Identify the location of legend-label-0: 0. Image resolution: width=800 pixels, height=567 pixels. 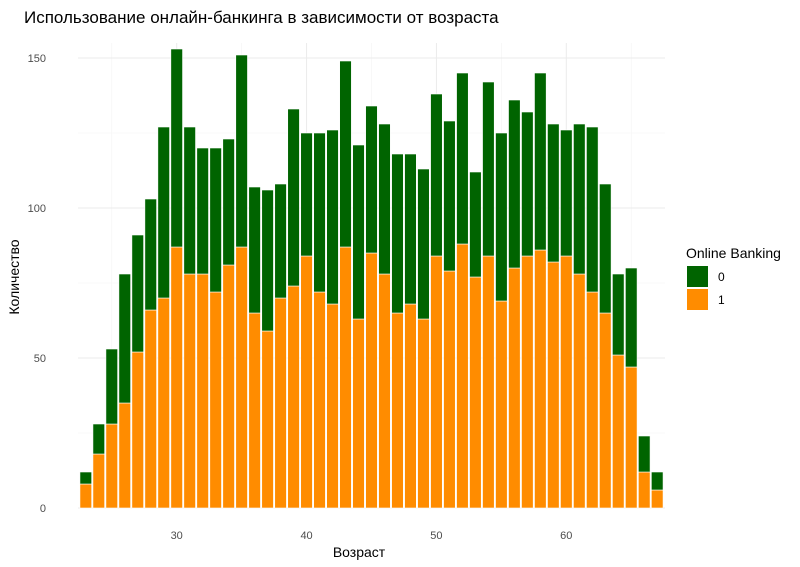
(721, 277).